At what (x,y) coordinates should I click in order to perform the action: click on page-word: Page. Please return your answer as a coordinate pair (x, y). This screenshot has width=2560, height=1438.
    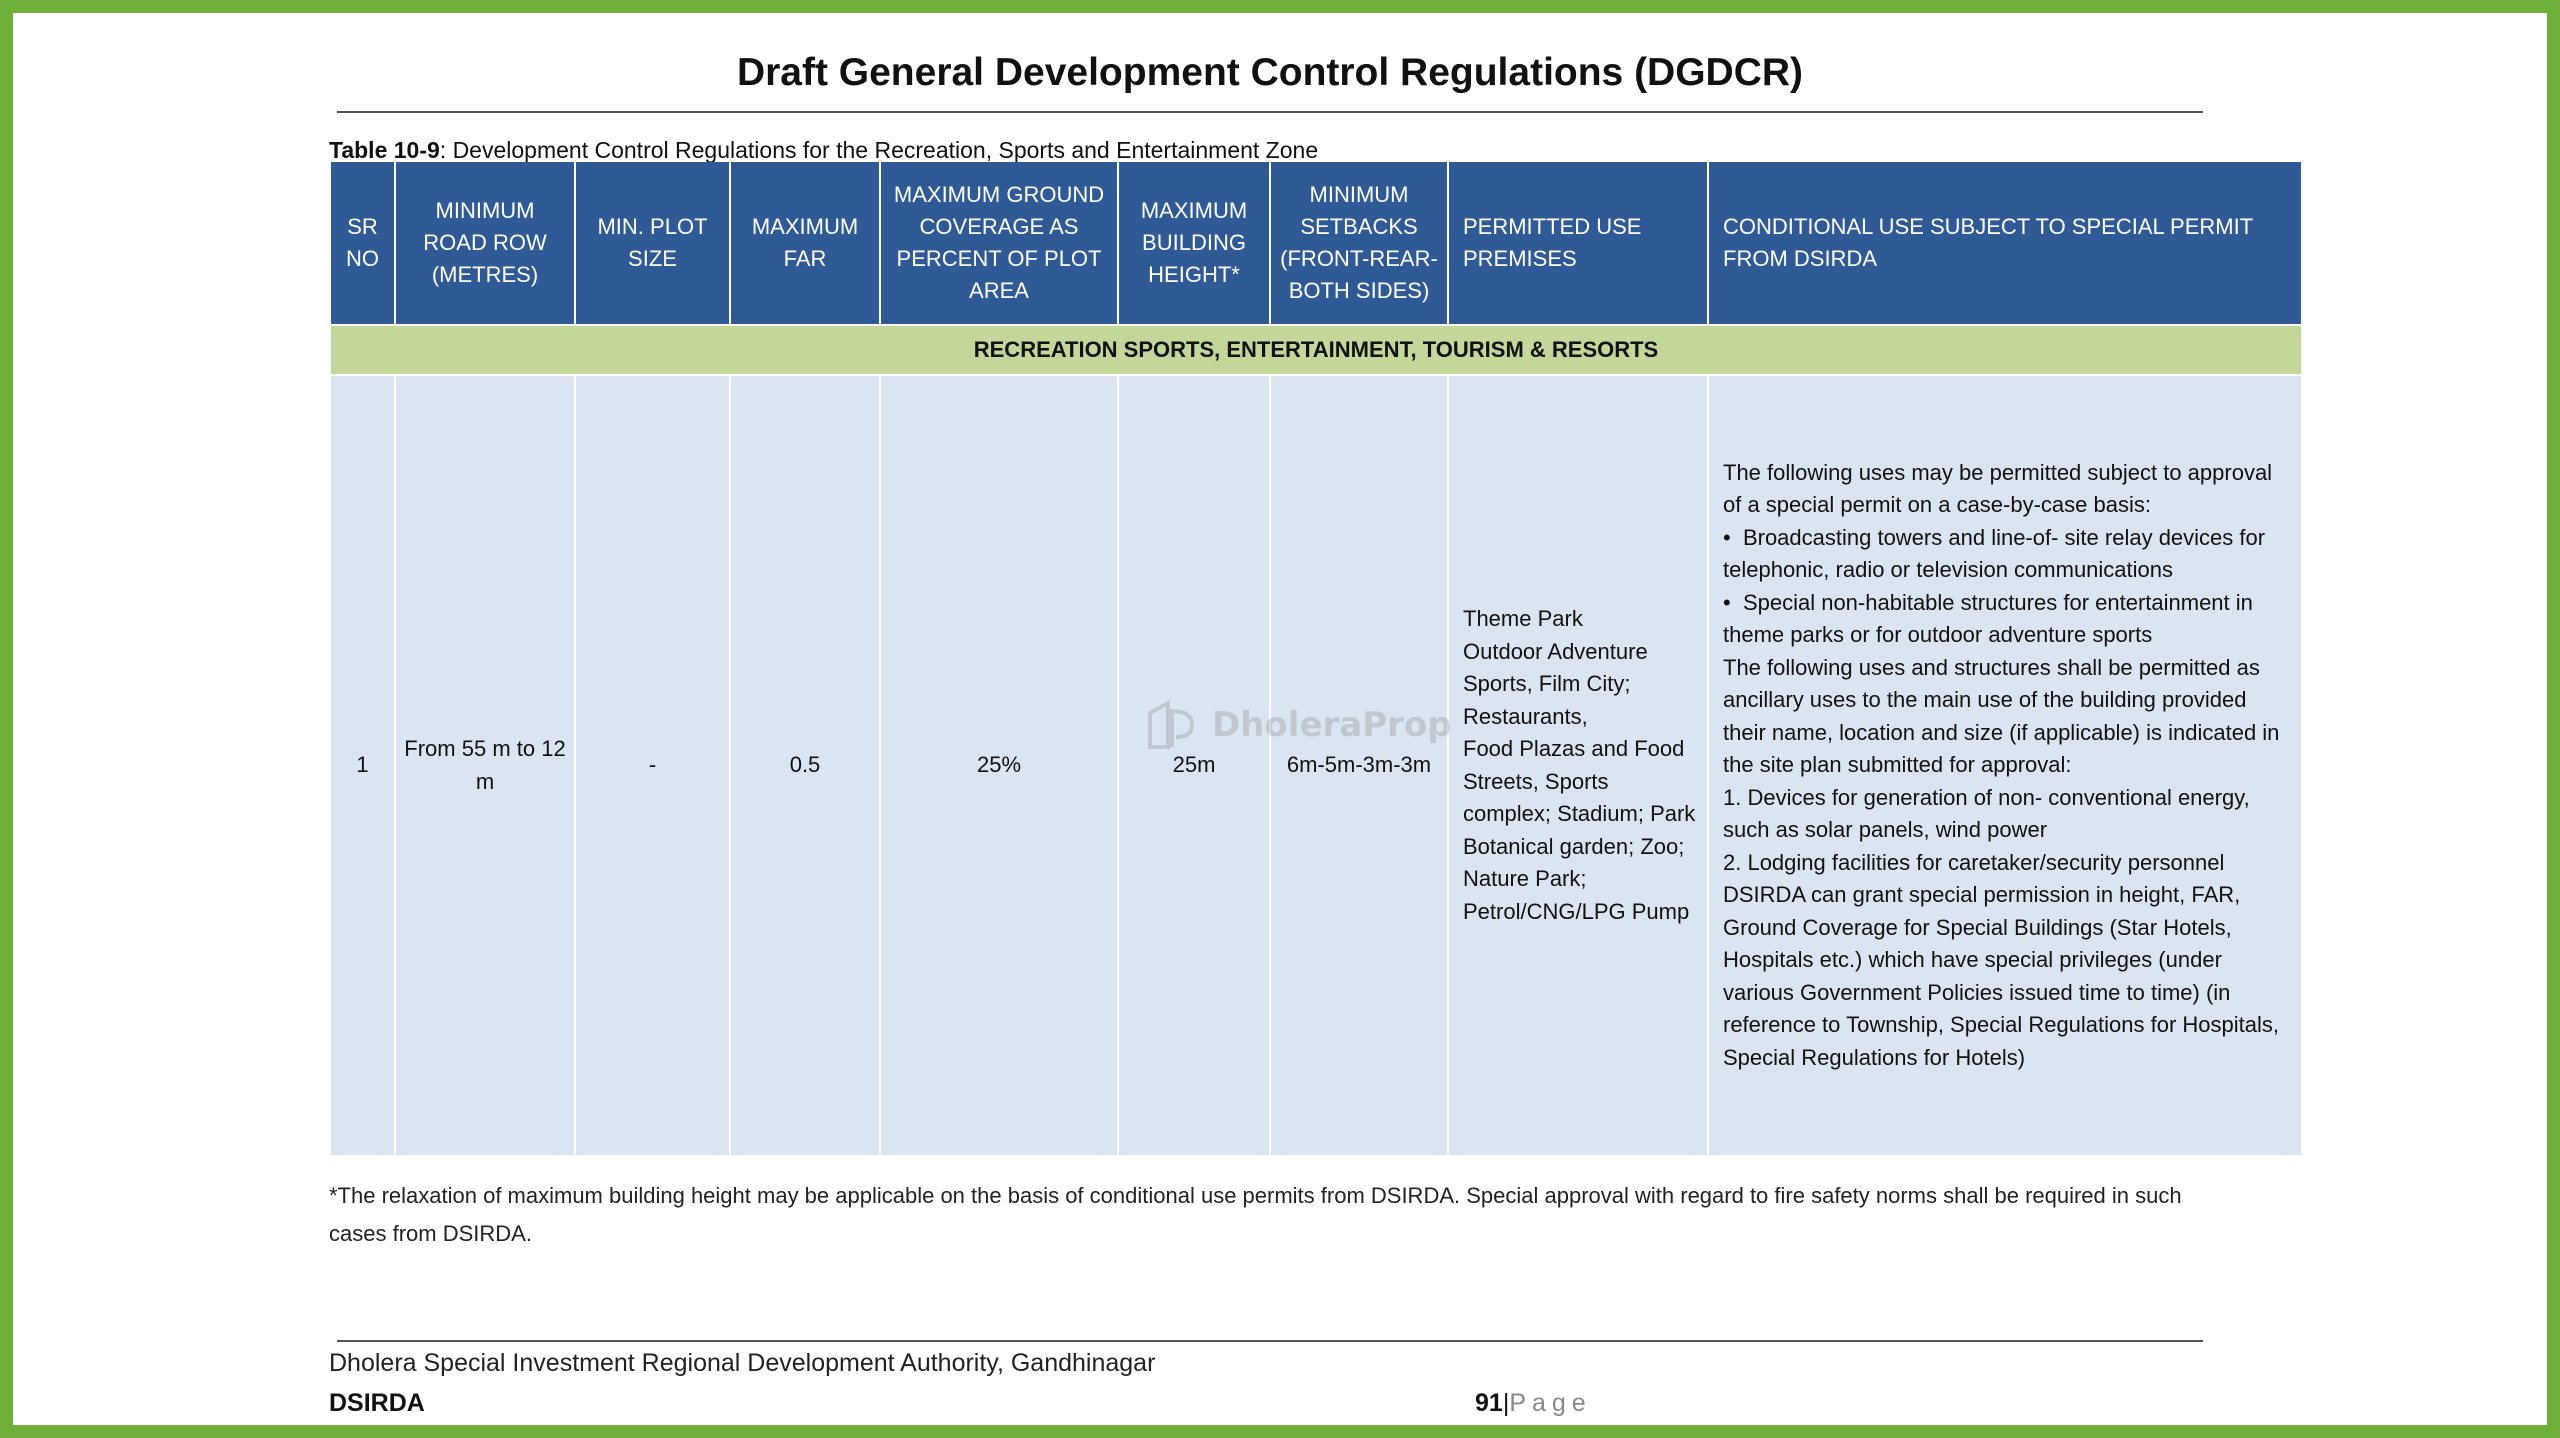
    Looking at the image, I should click on (1550, 1403).